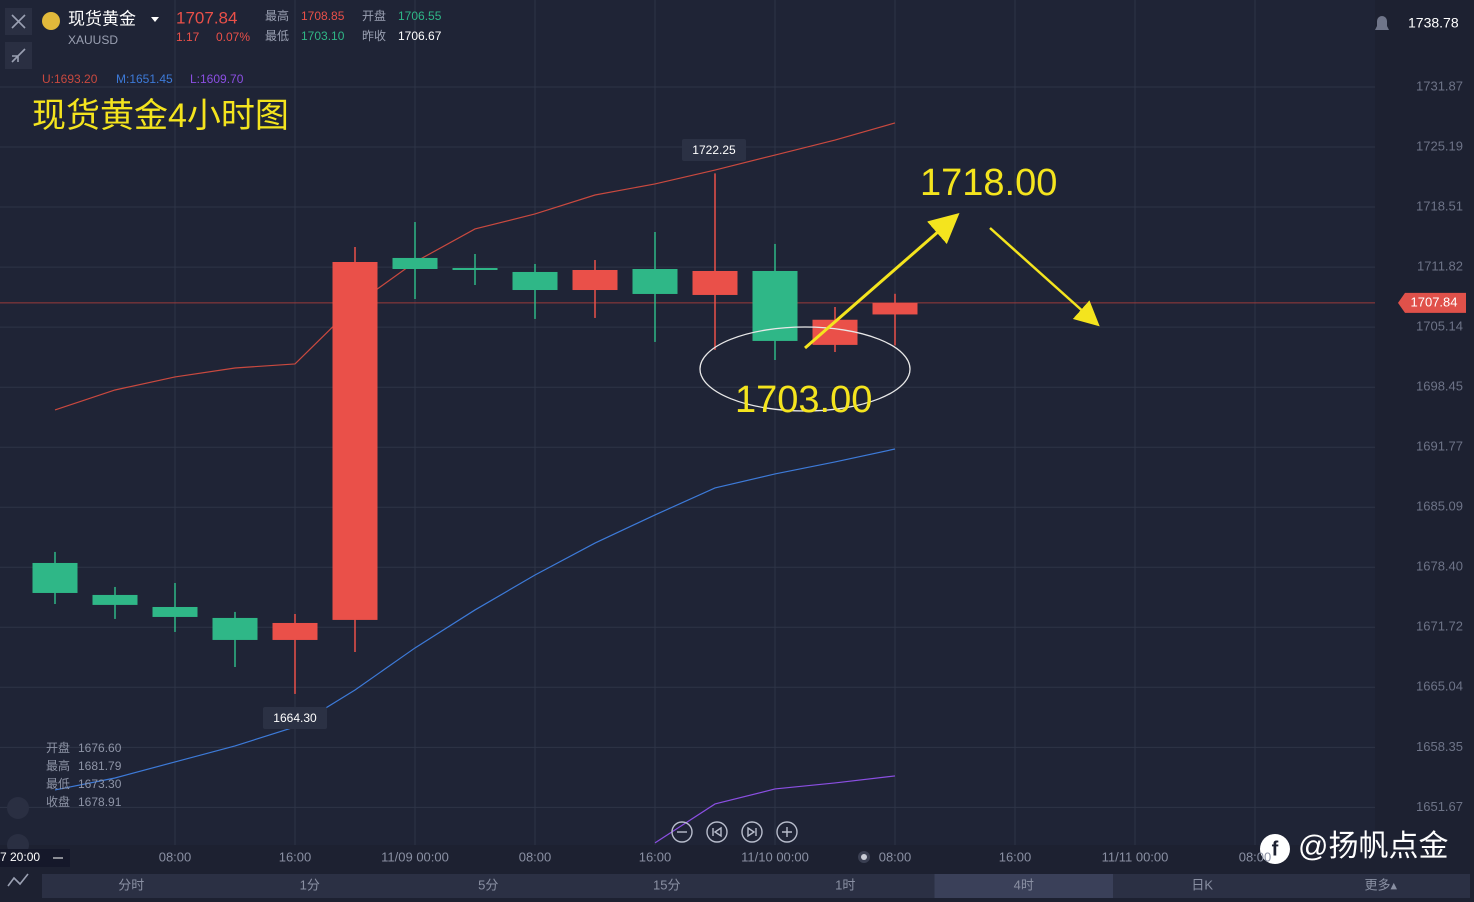 Image resolution: width=1474 pixels, height=902 pixels. Describe the element at coordinates (51, 21) in the screenshot. I see `coin-icon` at that location.